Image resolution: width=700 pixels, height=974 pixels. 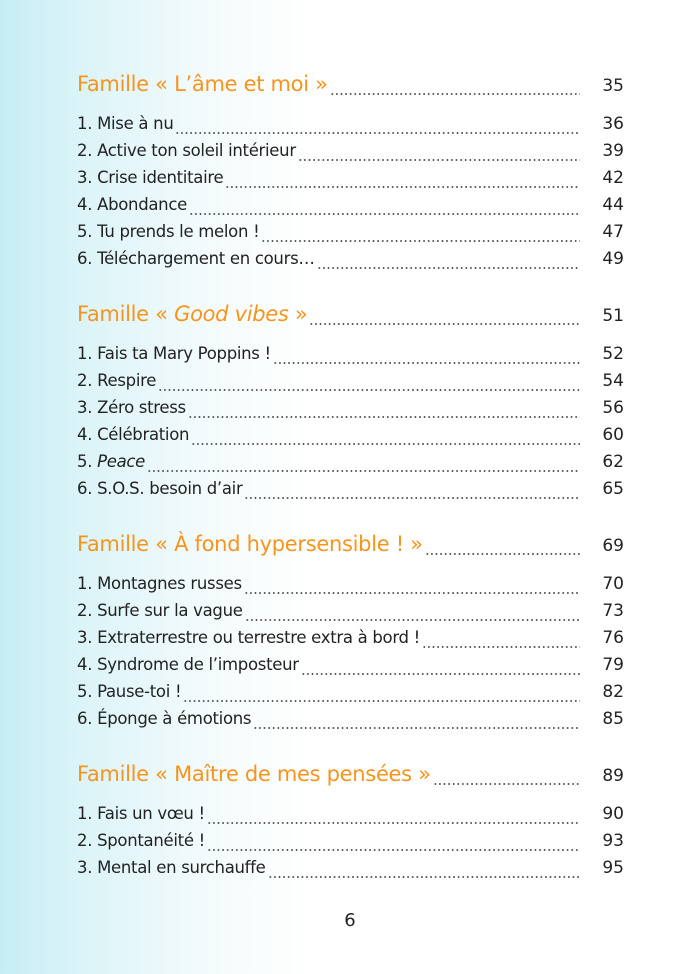 I want to click on entry-page-number: 85, so click(x=613, y=719).